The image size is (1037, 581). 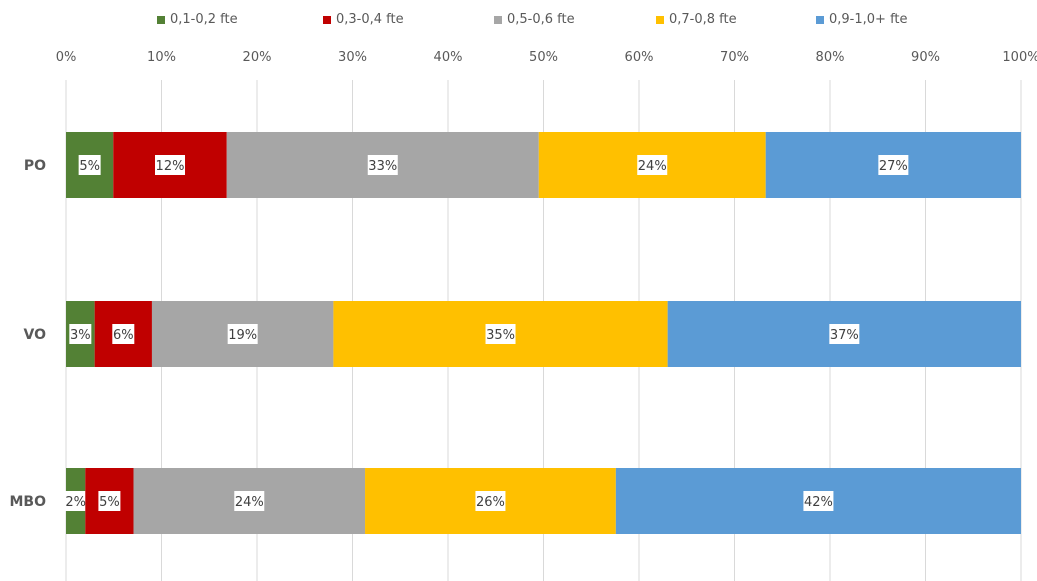 What do you see at coordinates (448, 57) in the screenshot?
I see `x-tick-label: 40%` at bounding box center [448, 57].